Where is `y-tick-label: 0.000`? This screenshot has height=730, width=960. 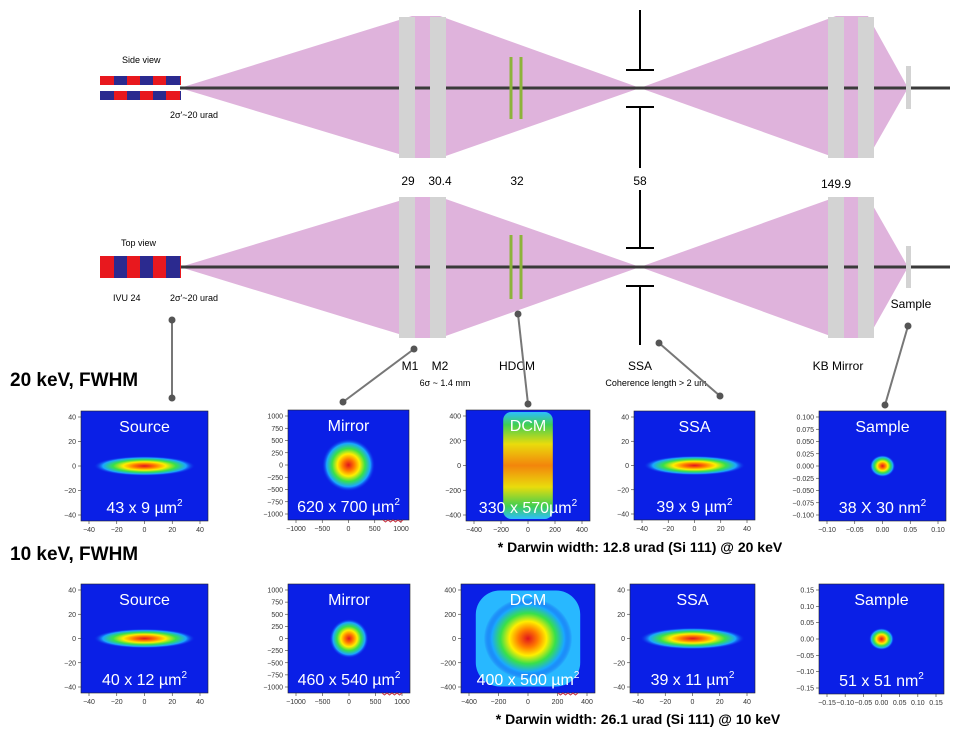
y-tick-label: 0.000 is located at coordinates (805, 467).